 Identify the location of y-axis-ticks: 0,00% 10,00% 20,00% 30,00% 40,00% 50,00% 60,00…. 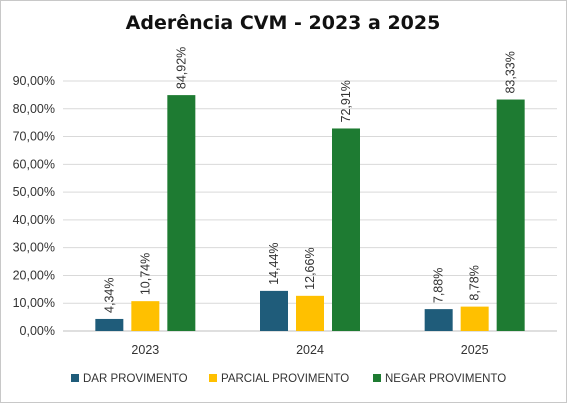
(34, 206).